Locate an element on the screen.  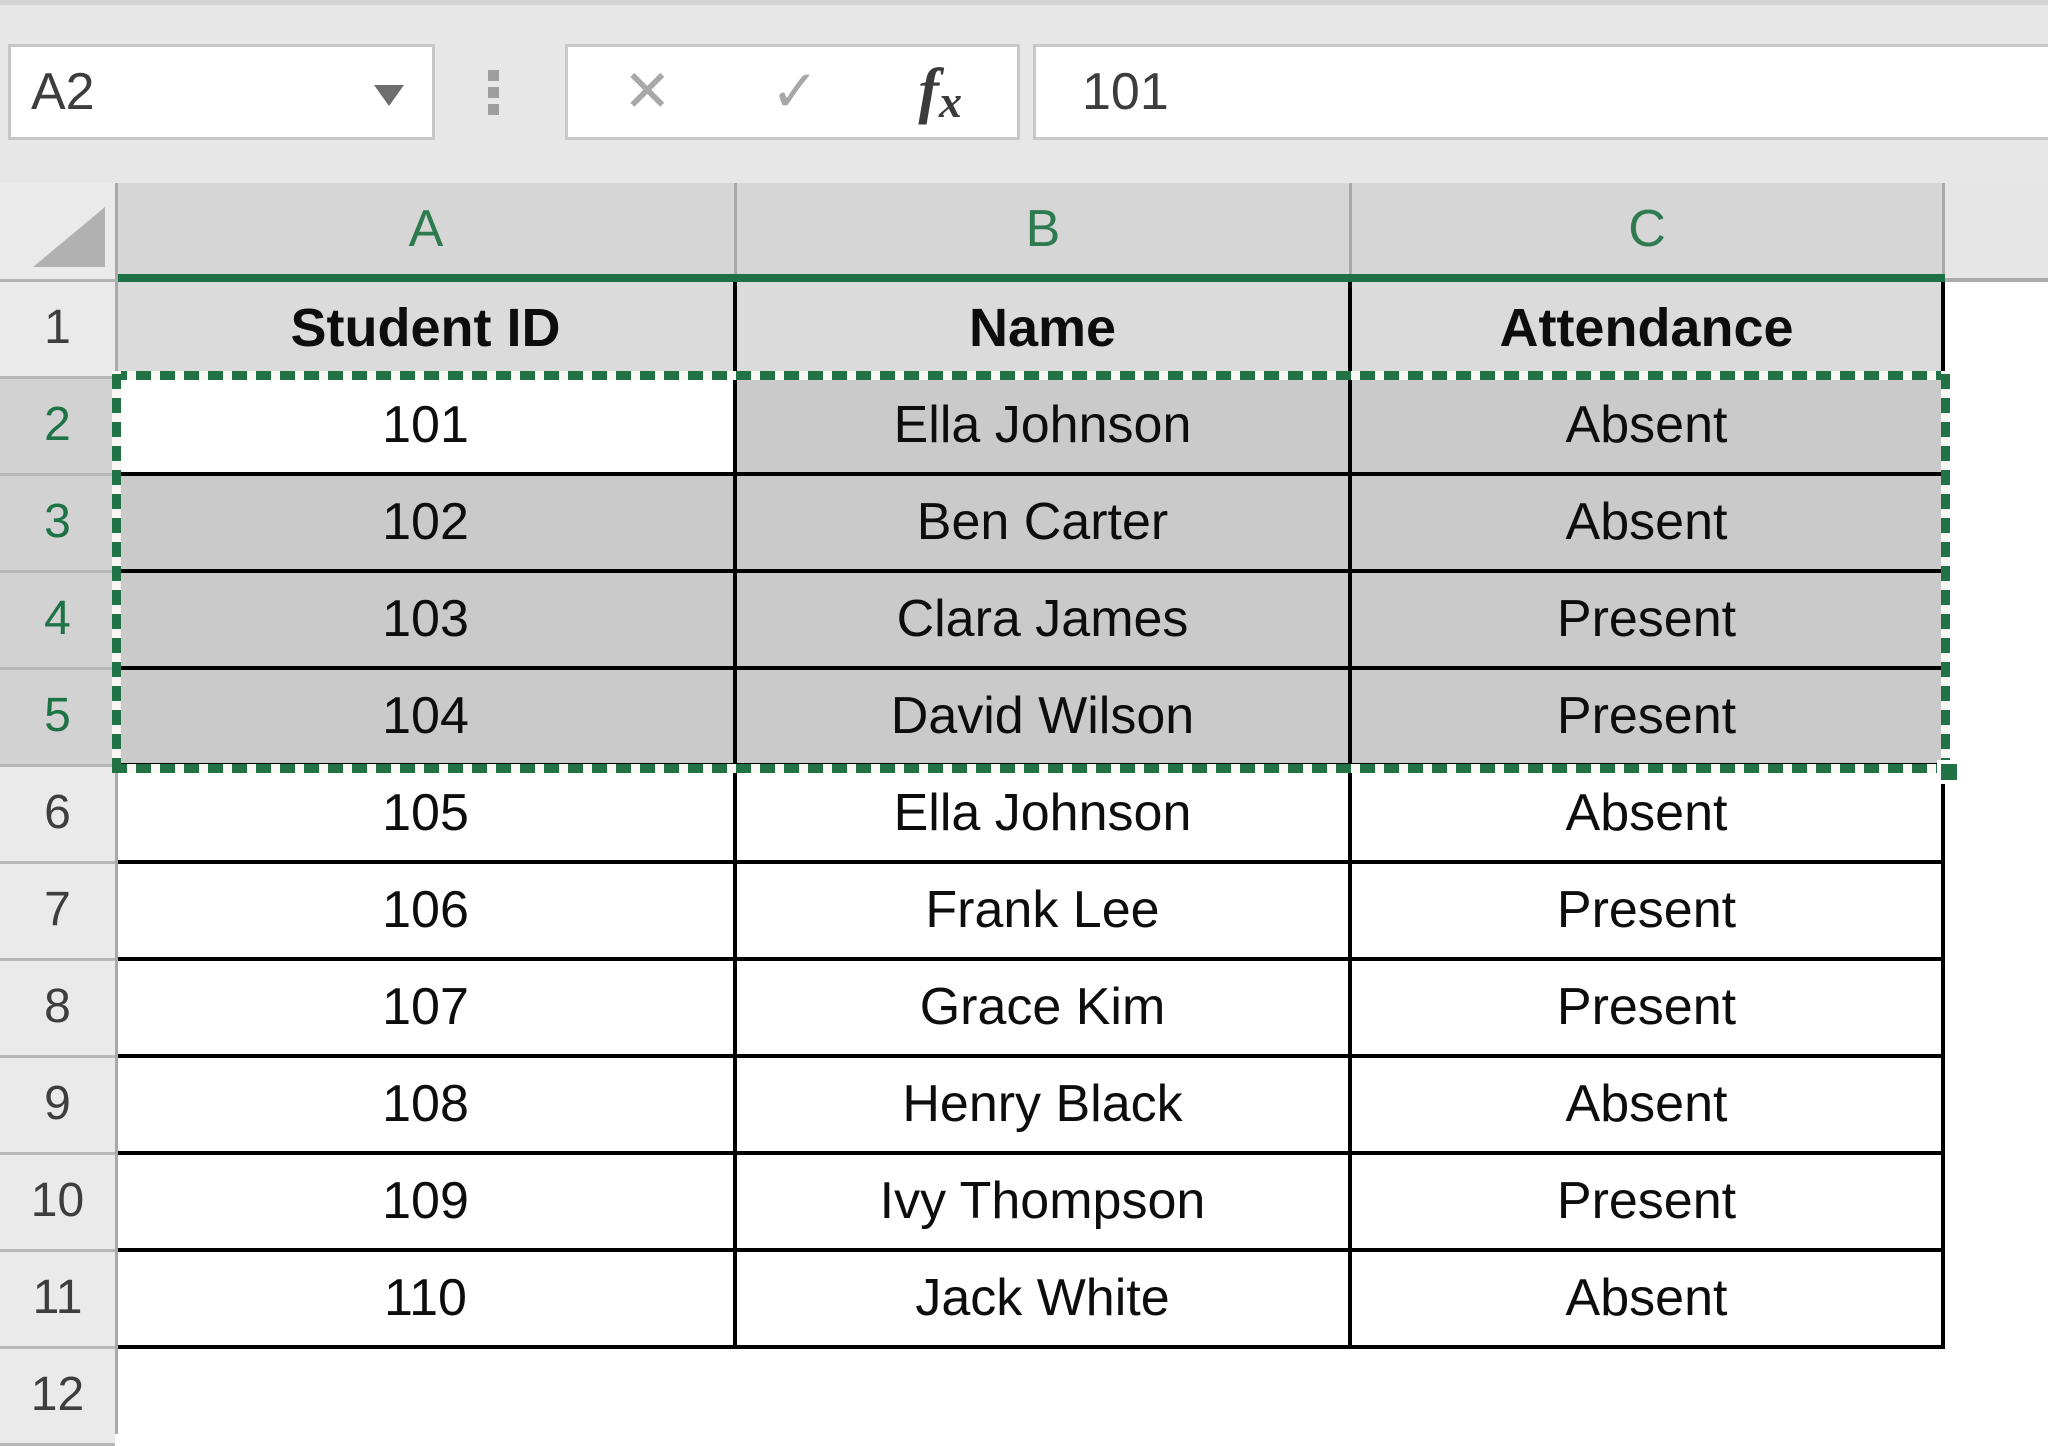
cell-B3: Ben Carter is located at coordinates (1044, 524).